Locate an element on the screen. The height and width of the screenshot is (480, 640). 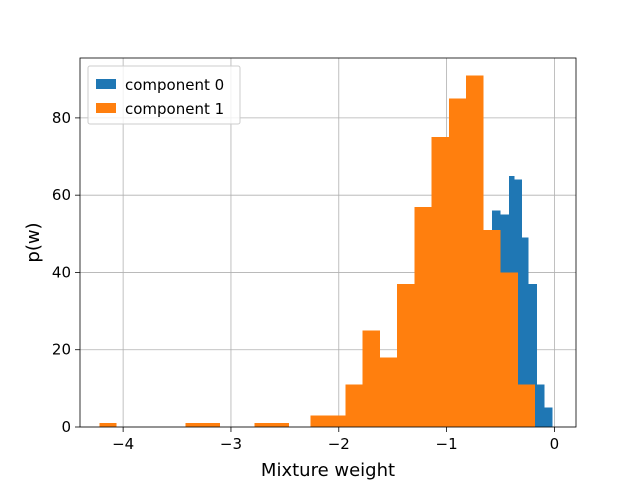
legend: component 0 component 1 is located at coordinates (164, 95).